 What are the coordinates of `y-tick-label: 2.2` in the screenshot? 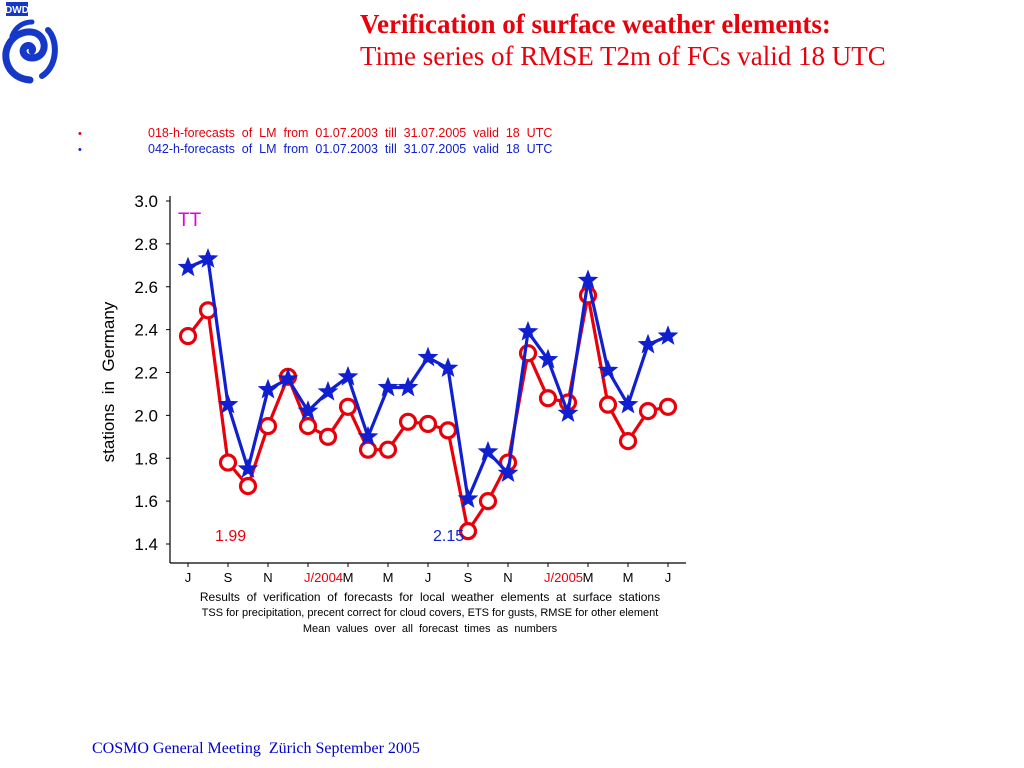 It's located at (146, 373).